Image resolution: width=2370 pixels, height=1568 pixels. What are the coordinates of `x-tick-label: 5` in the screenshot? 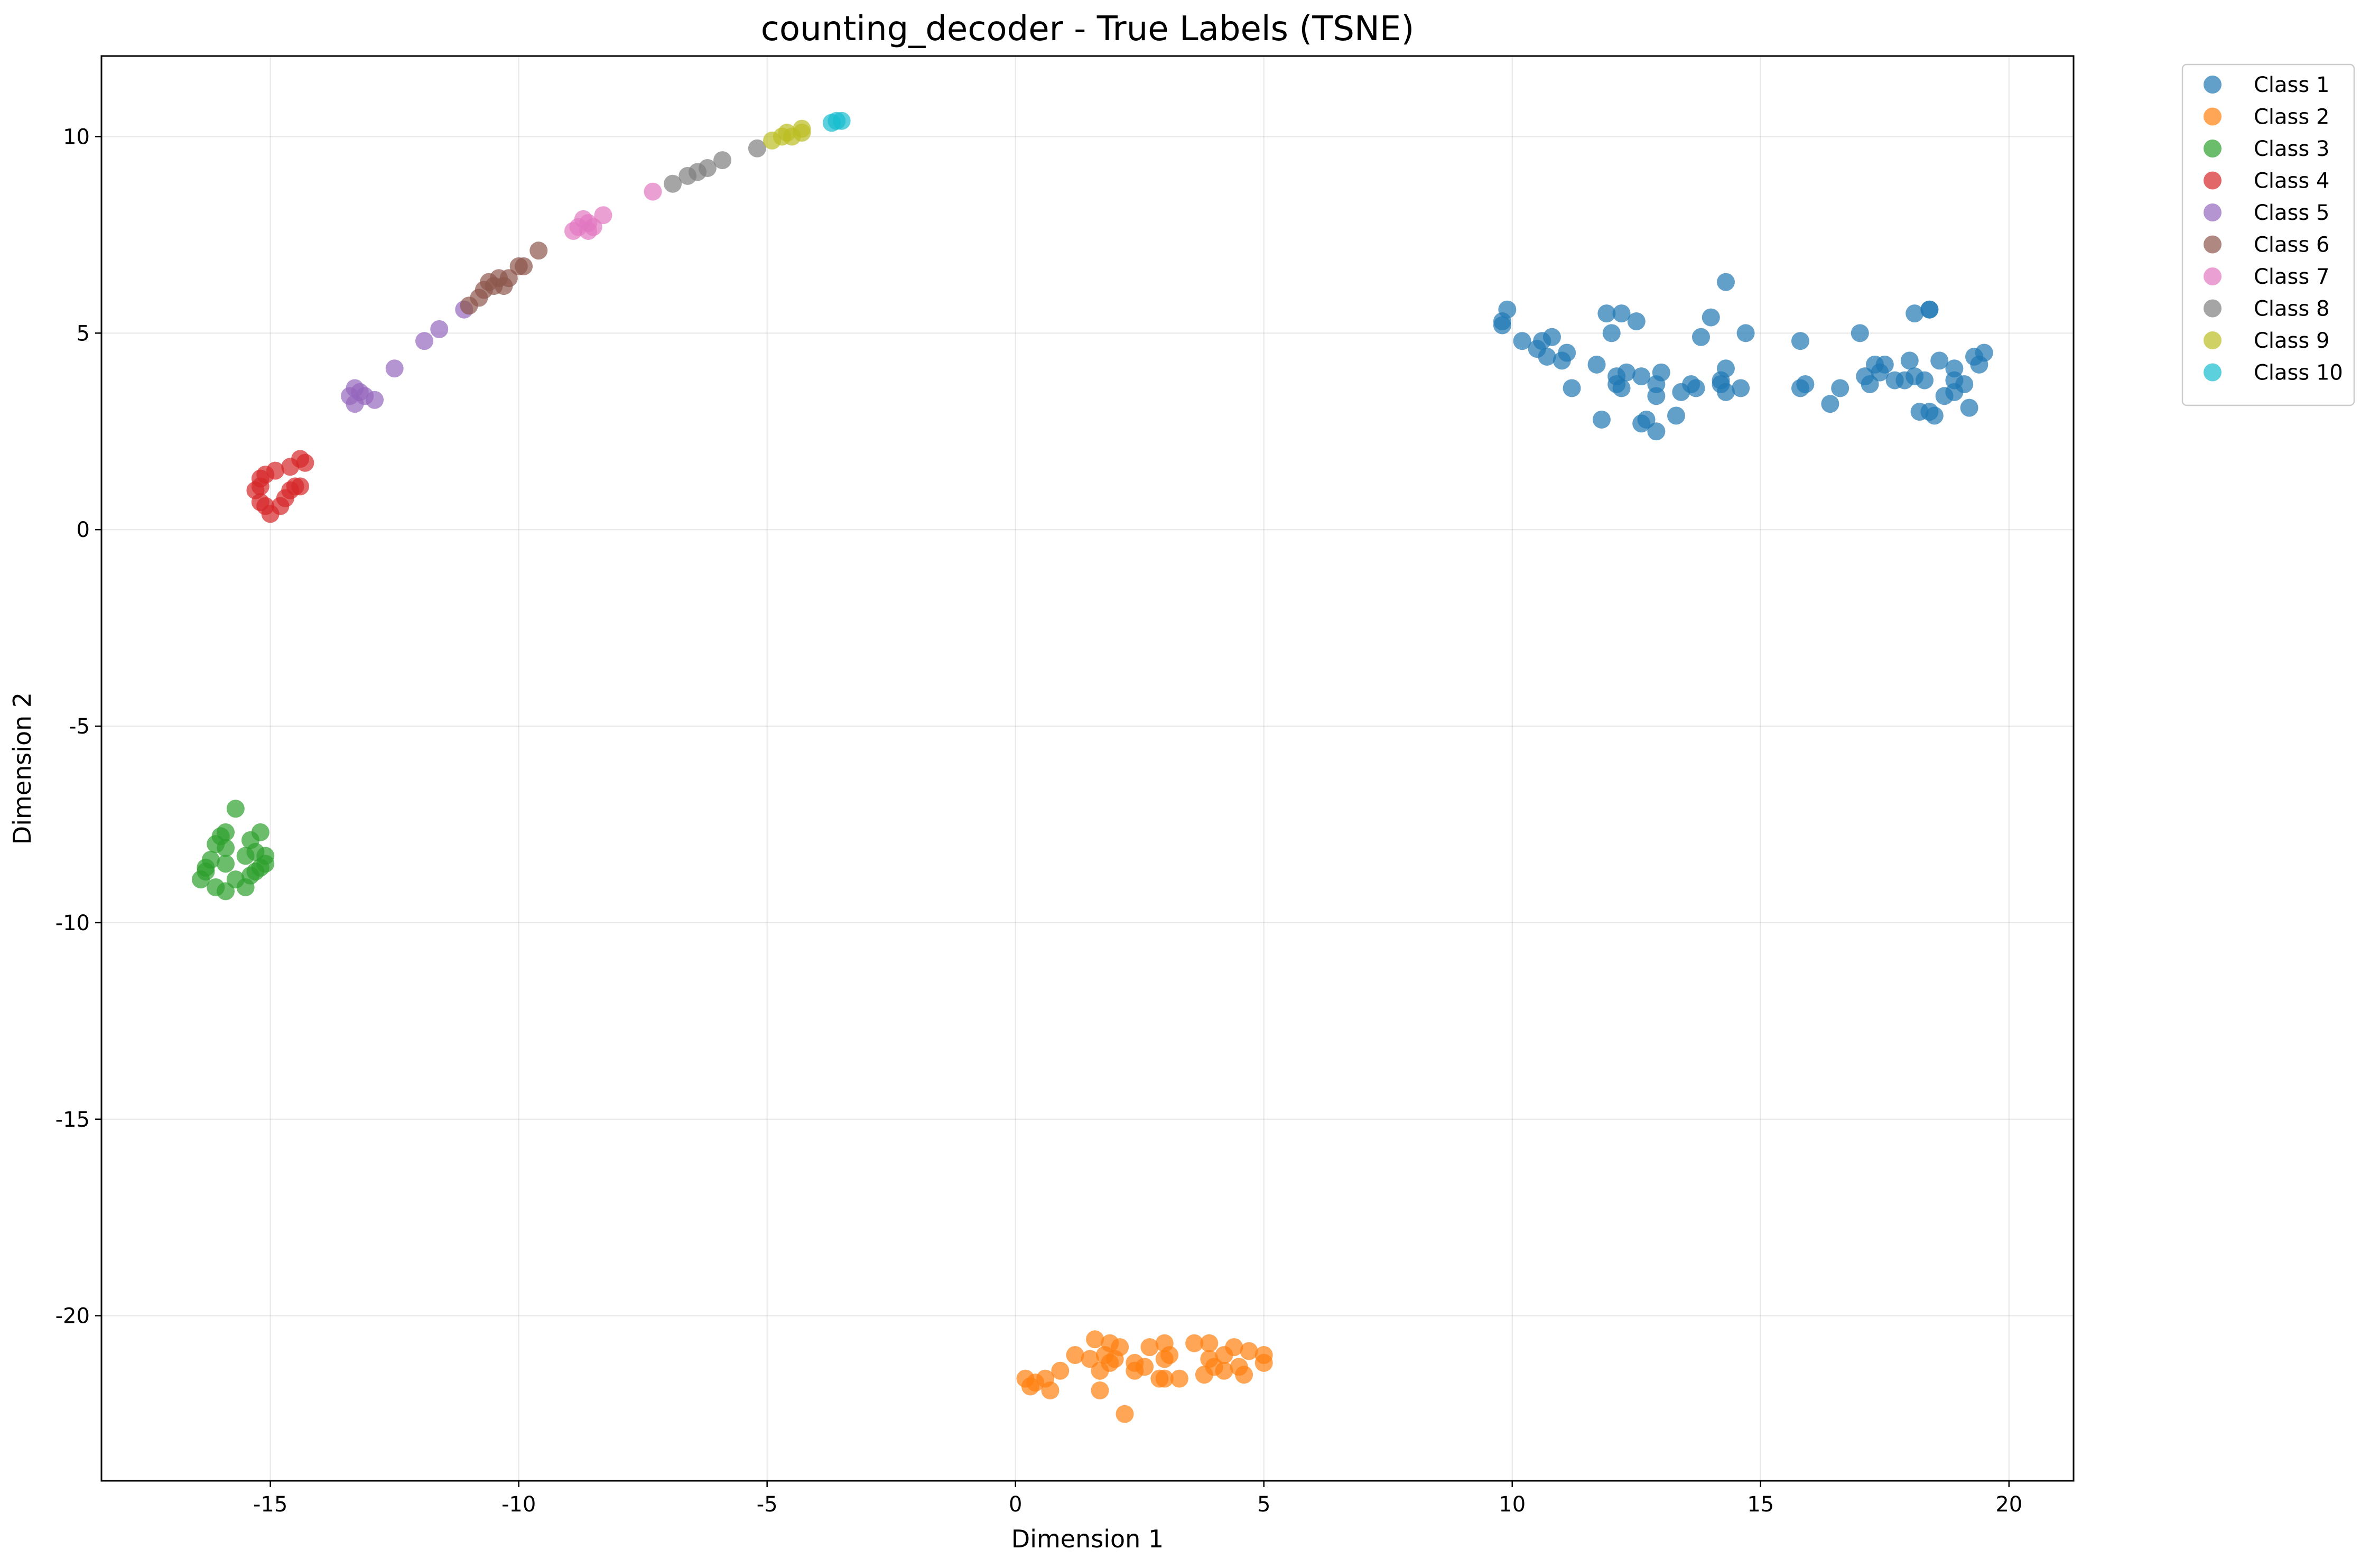 It's located at (1263, 1505).